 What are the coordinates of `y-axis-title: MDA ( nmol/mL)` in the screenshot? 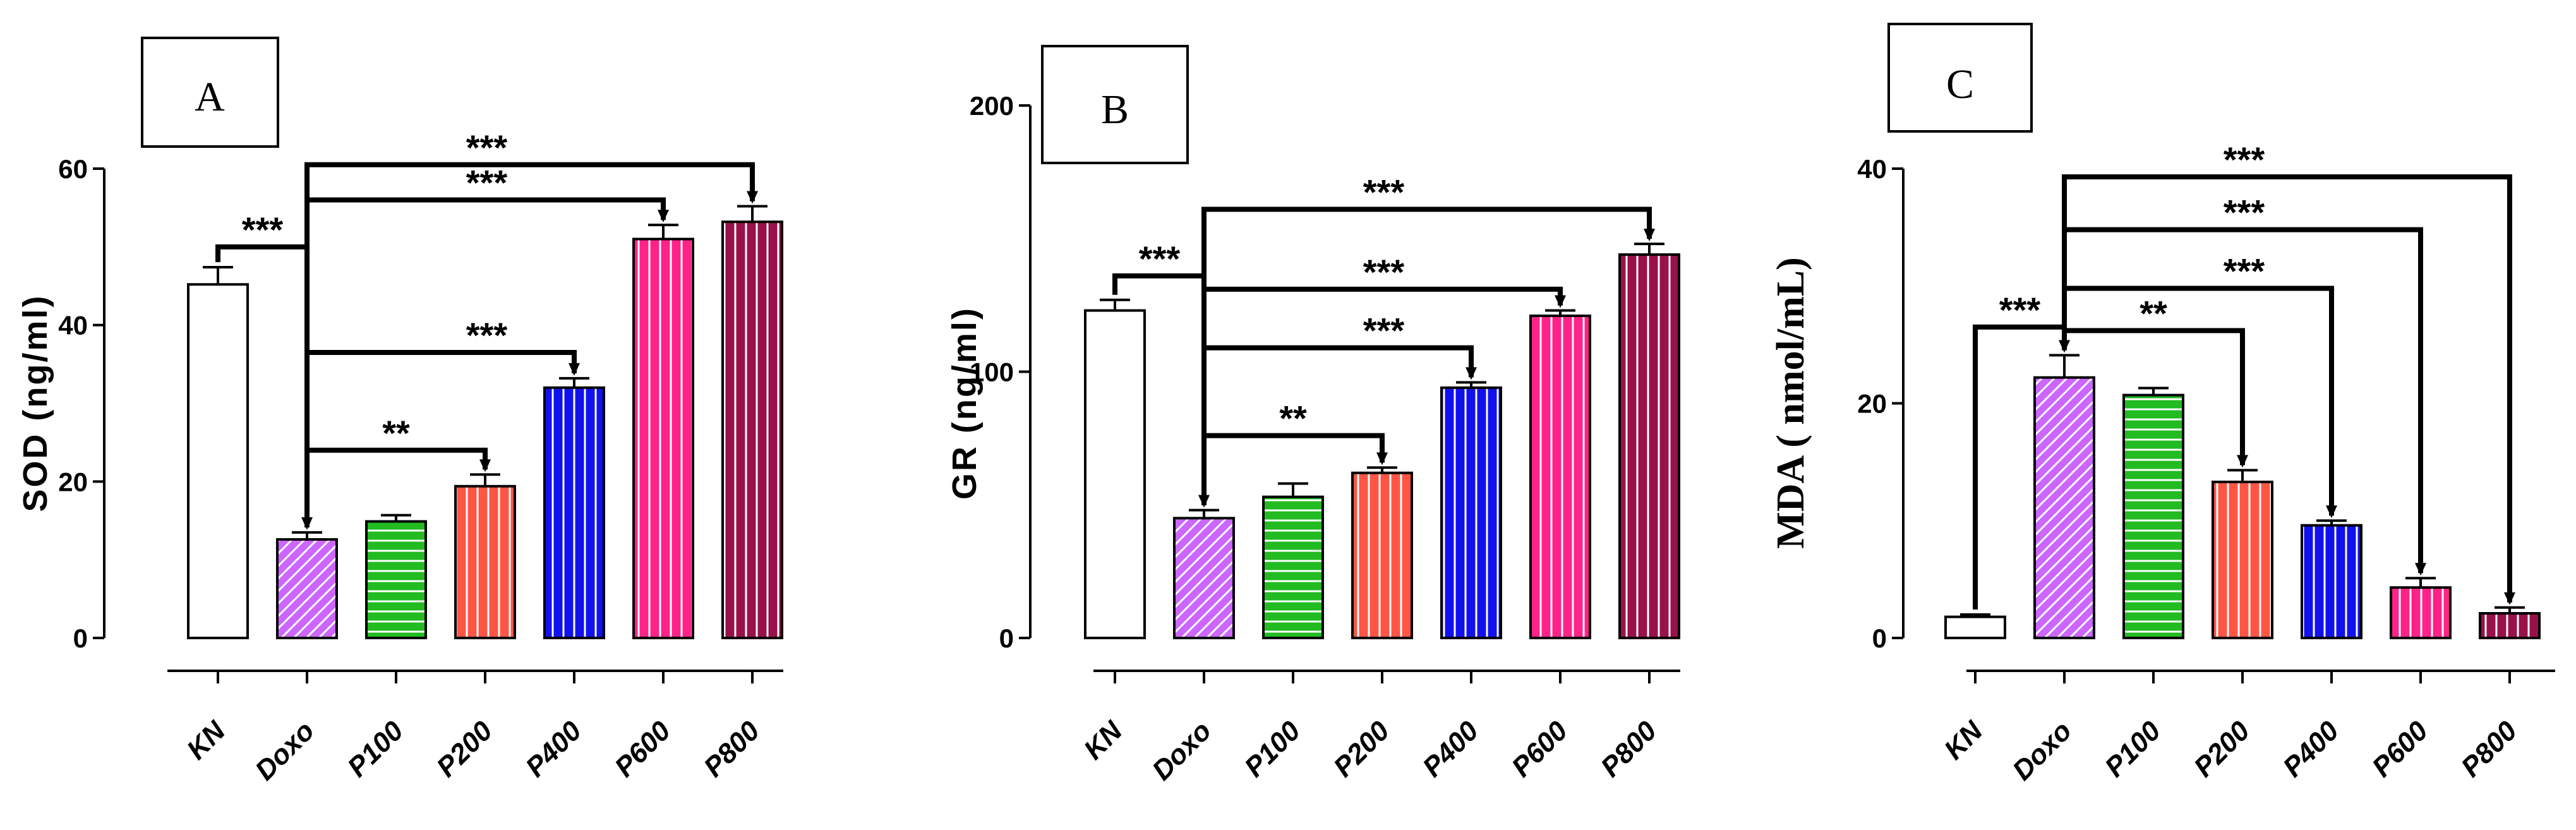 It's located at (1790, 403).